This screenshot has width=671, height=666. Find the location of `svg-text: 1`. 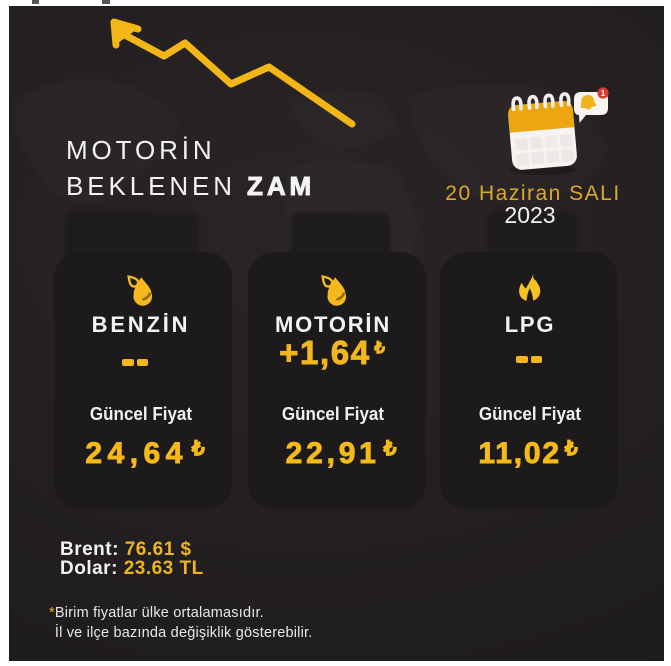

svg-text: 1 is located at coordinates (603, 93).